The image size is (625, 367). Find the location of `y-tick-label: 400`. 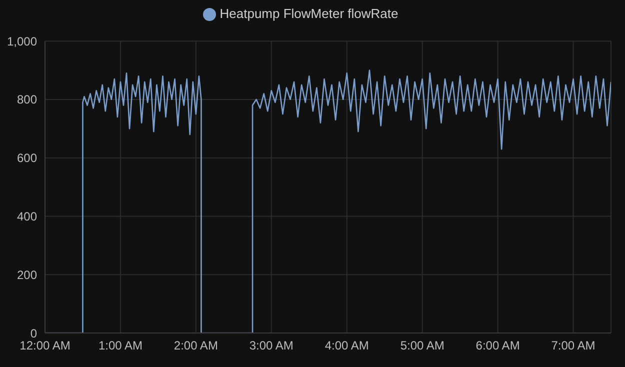

y-tick-label: 400 is located at coordinates (27, 216).